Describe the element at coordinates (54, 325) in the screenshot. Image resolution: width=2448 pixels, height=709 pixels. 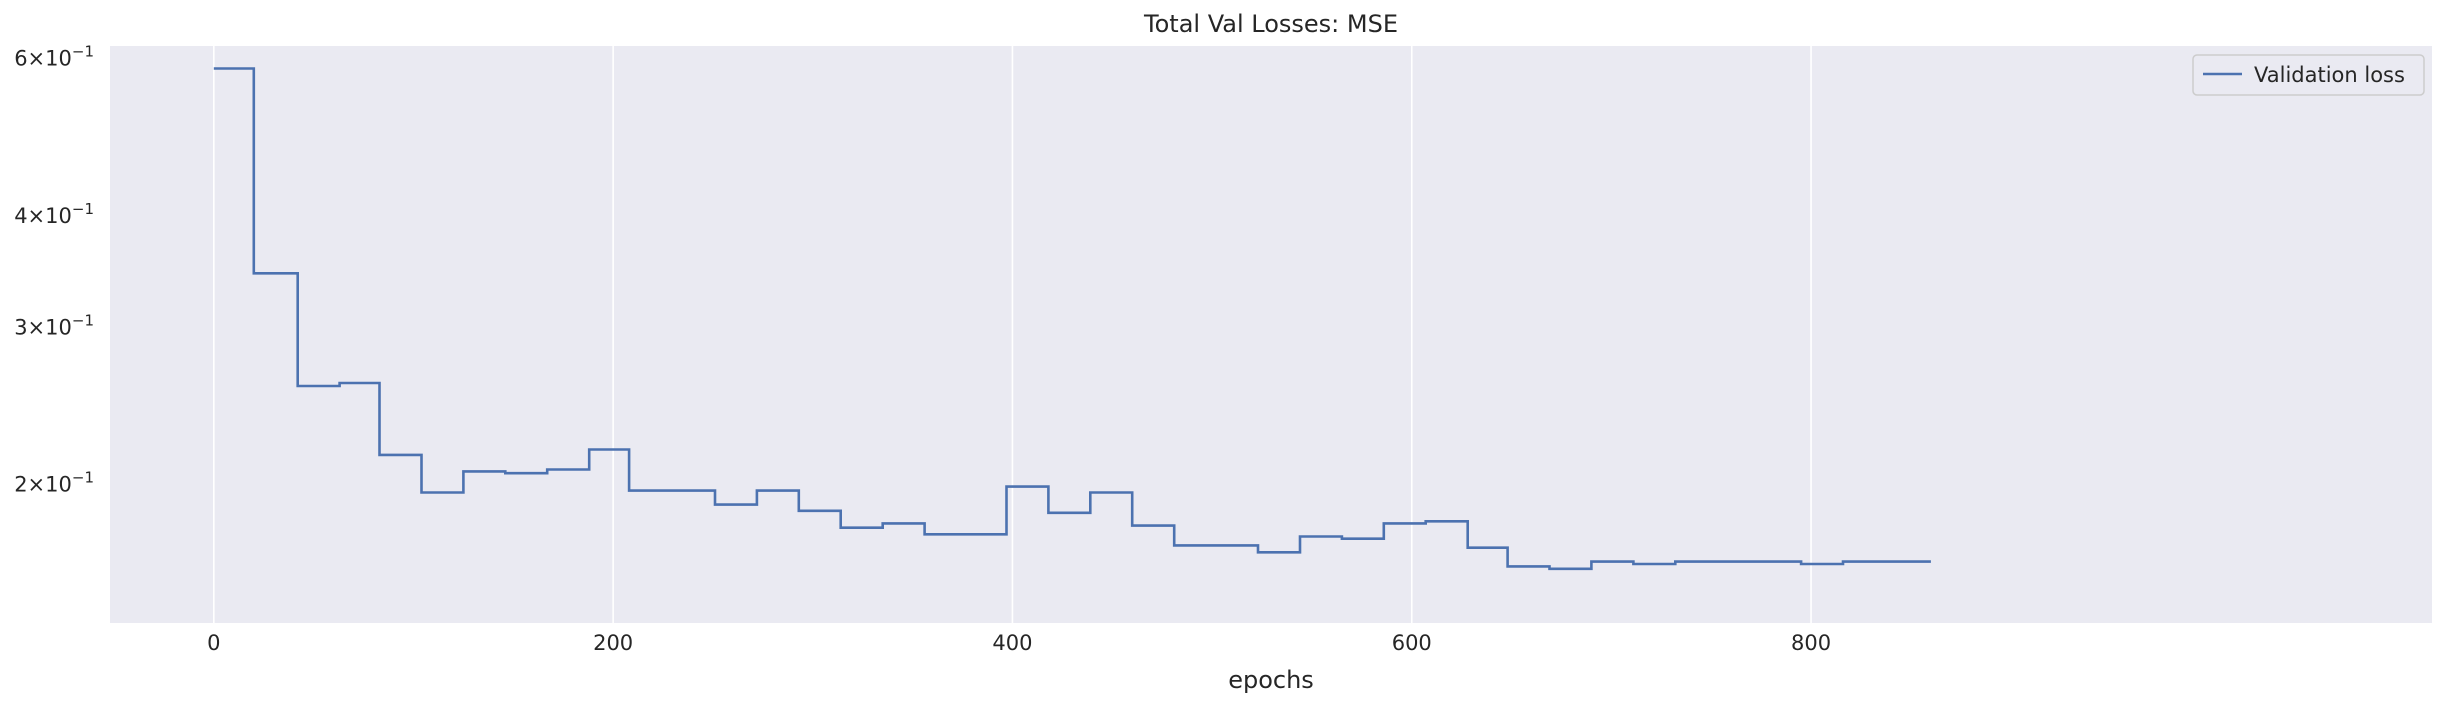
I see `y-tick-label: 3×10⁻¹` at that location.